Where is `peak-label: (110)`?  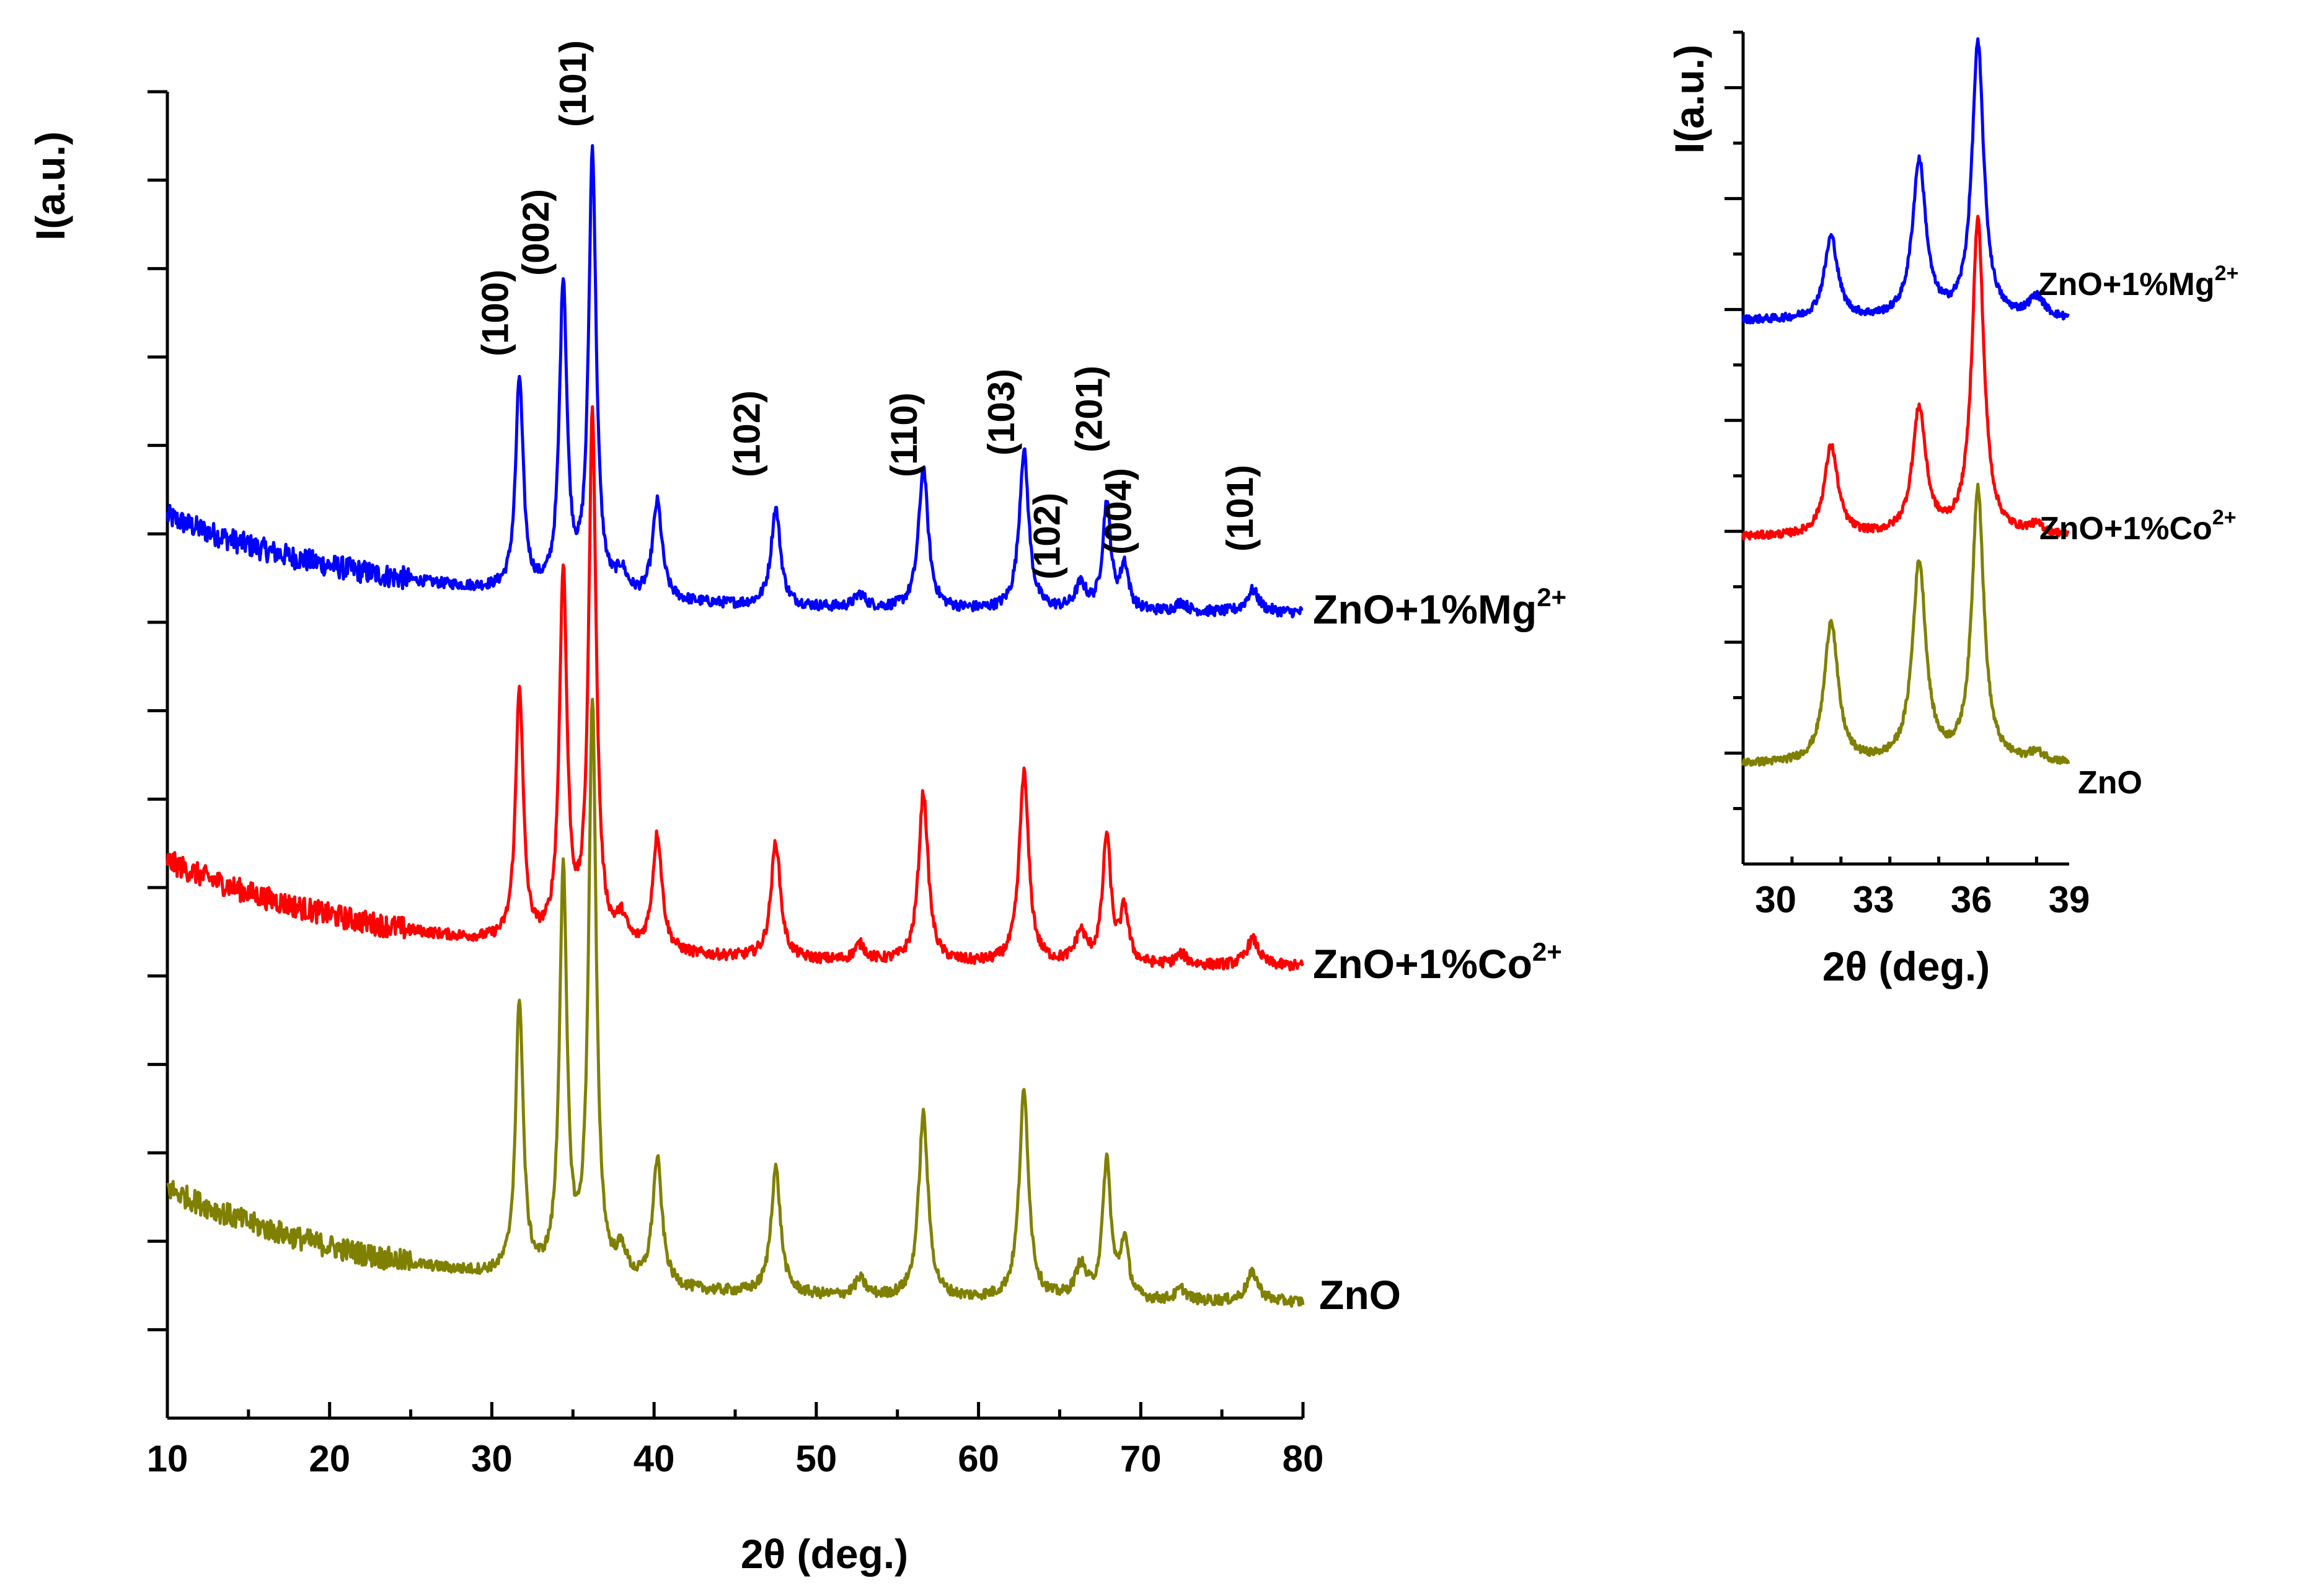
peak-label: (110) is located at coordinates (904, 434).